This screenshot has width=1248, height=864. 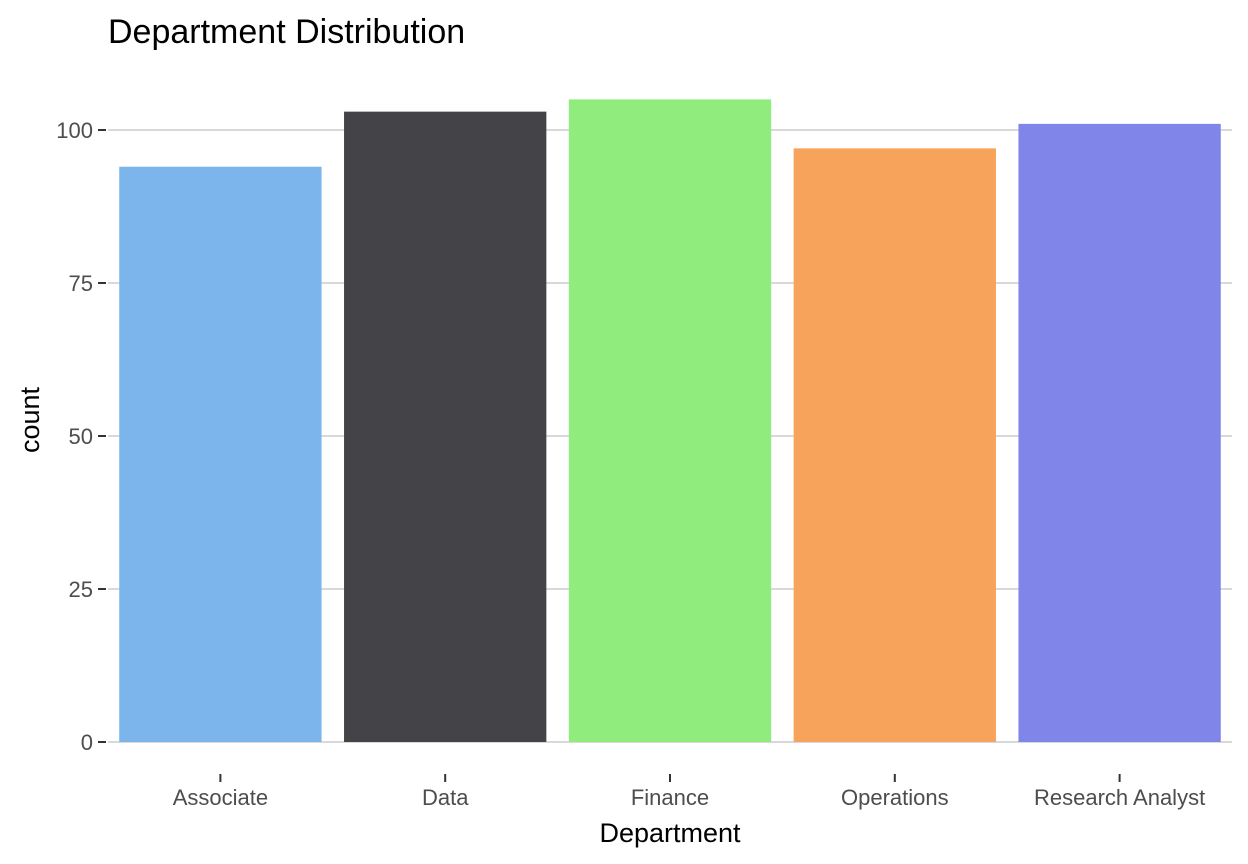 I want to click on chart-title: Department Distribution, so click(x=286, y=32).